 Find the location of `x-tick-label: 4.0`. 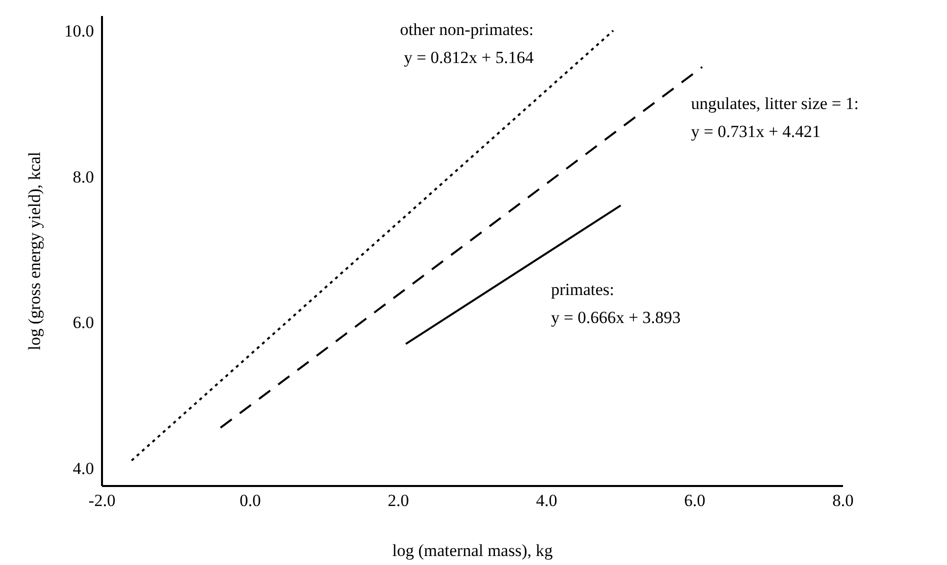

x-tick-label: 4.0 is located at coordinates (547, 500).